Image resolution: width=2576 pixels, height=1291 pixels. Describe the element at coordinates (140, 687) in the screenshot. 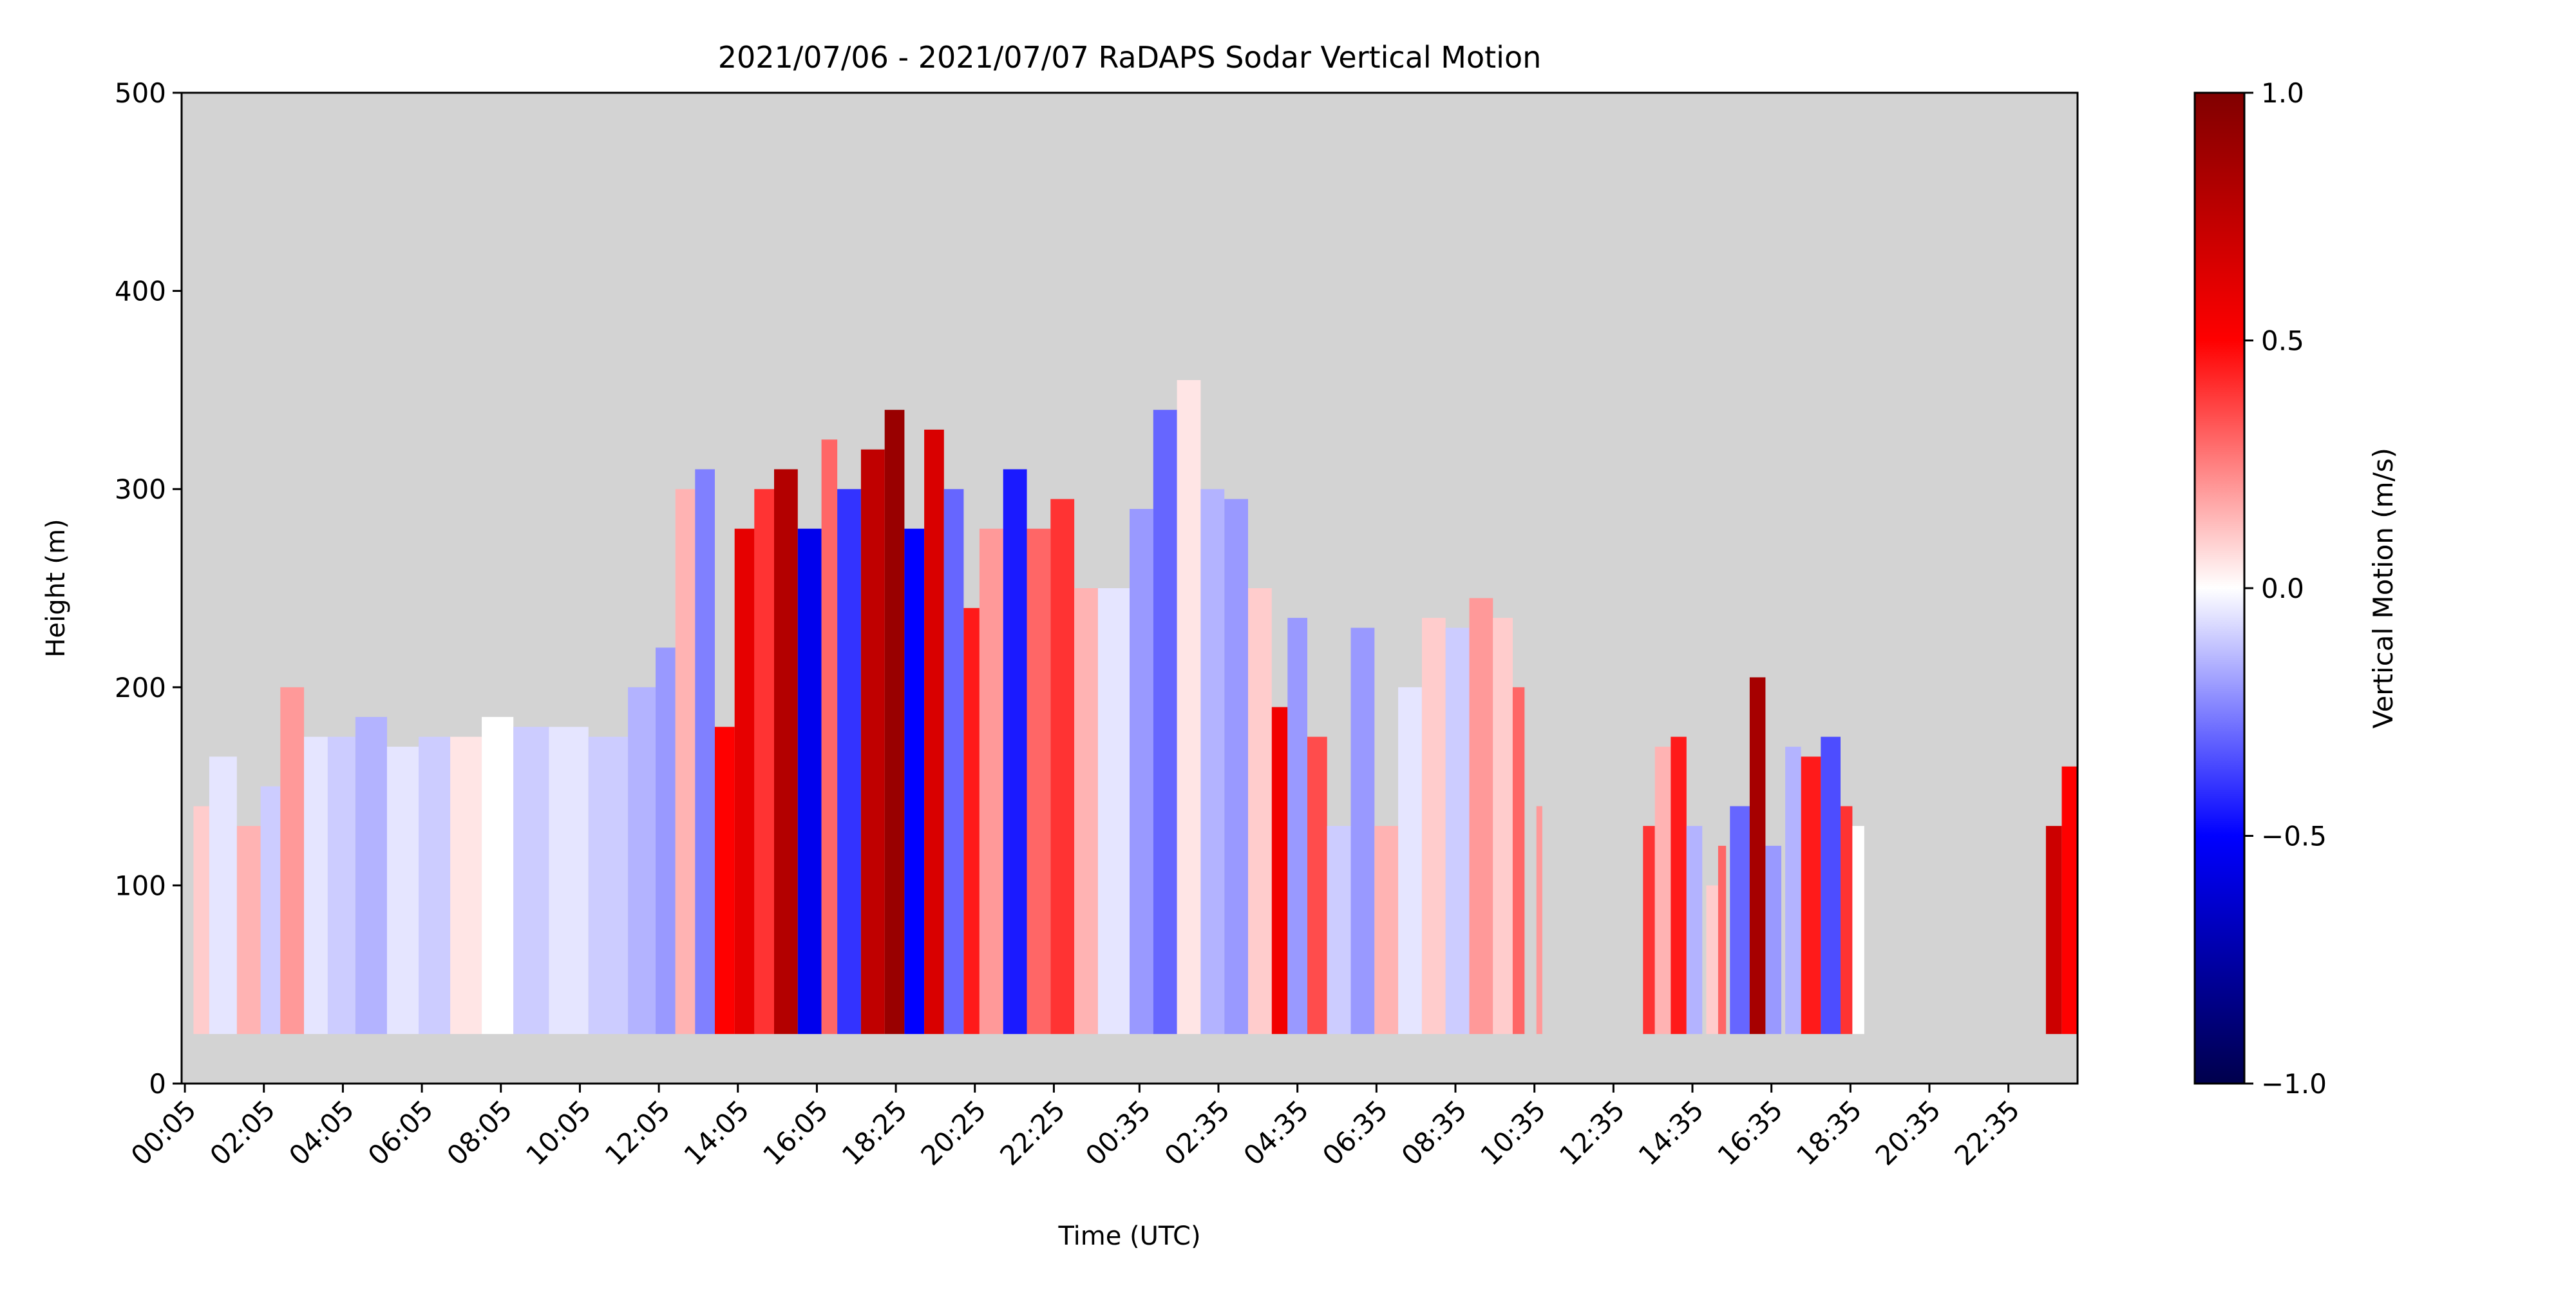

I see `y-tick-label: 200` at that location.